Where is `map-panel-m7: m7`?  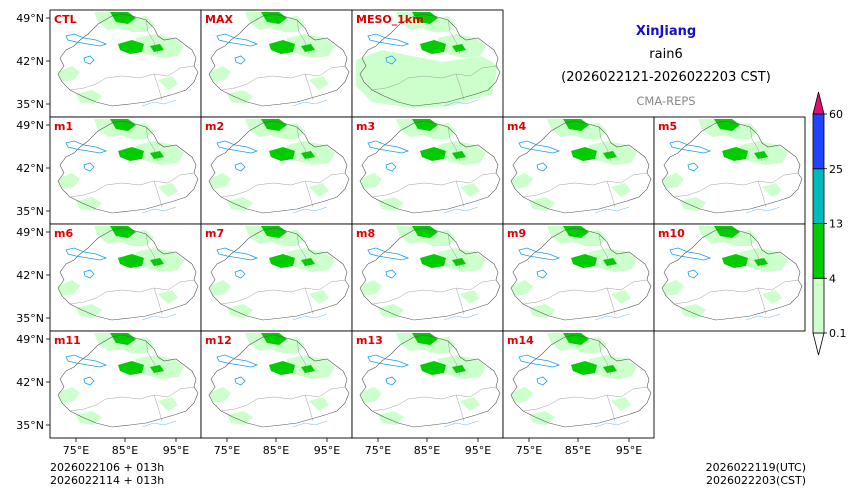
map-panel-m7: m7 is located at coordinates (276, 277).